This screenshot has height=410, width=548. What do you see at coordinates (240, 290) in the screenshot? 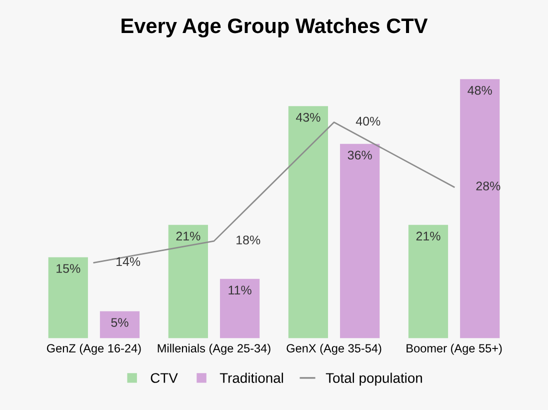
I see `data-label: 11%` at bounding box center [240, 290].